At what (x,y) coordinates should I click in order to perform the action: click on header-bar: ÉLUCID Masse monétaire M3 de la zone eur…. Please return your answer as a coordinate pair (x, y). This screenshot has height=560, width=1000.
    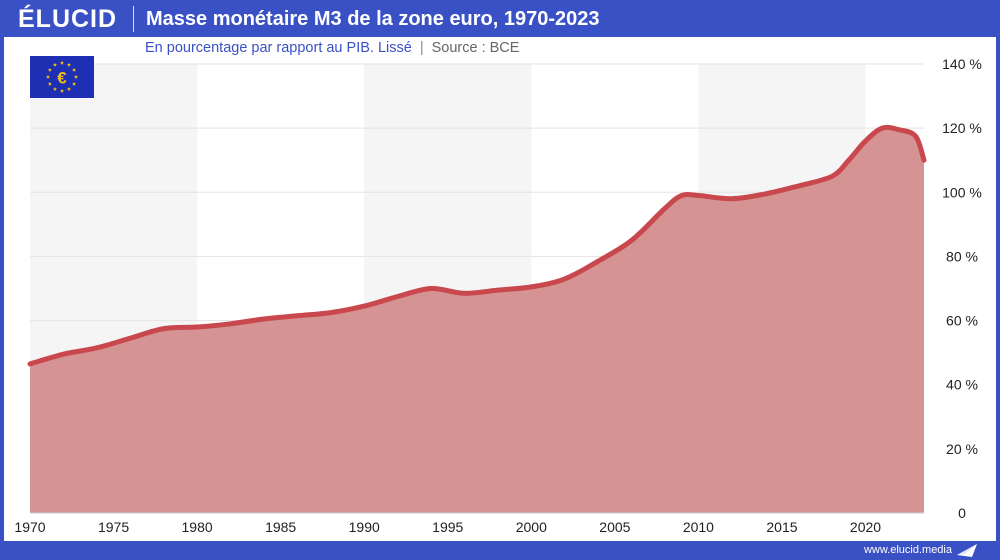
    Looking at the image, I should click on (500, 18).